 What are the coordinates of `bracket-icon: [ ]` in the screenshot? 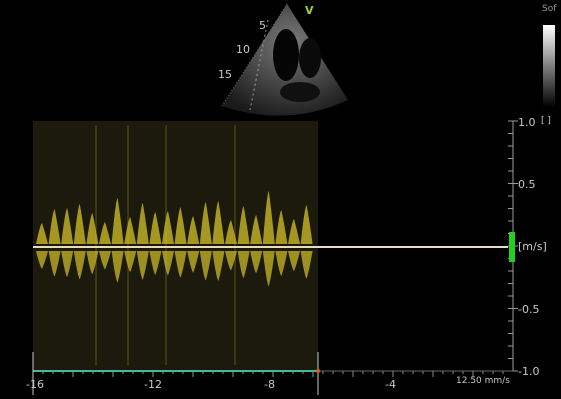 It's located at (546, 121).